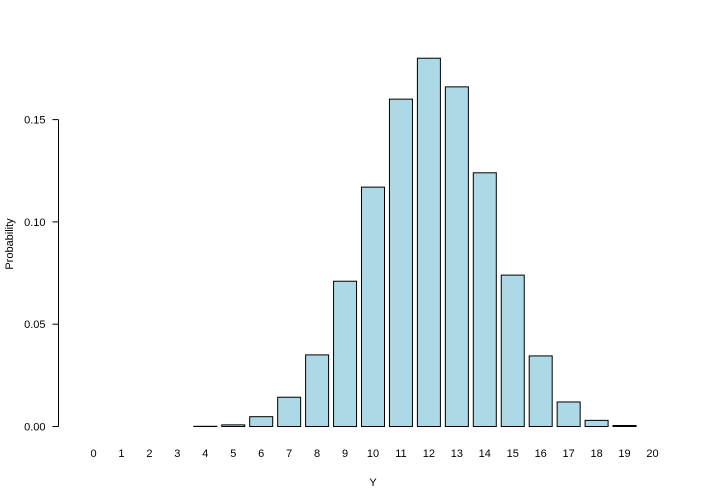 The image size is (720, 504). What do you see at coordinates (513, 454) in the screenshot?
I see `x-tick-label: 15` at bounding box center [513, 454].